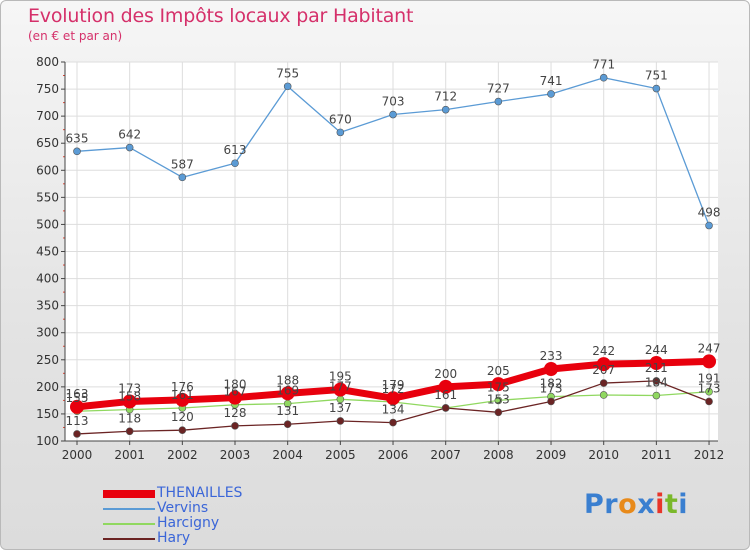  Describe the element at coordinates (47, 89) in the screenshot. I see `y-tick-label: 750` at that location.